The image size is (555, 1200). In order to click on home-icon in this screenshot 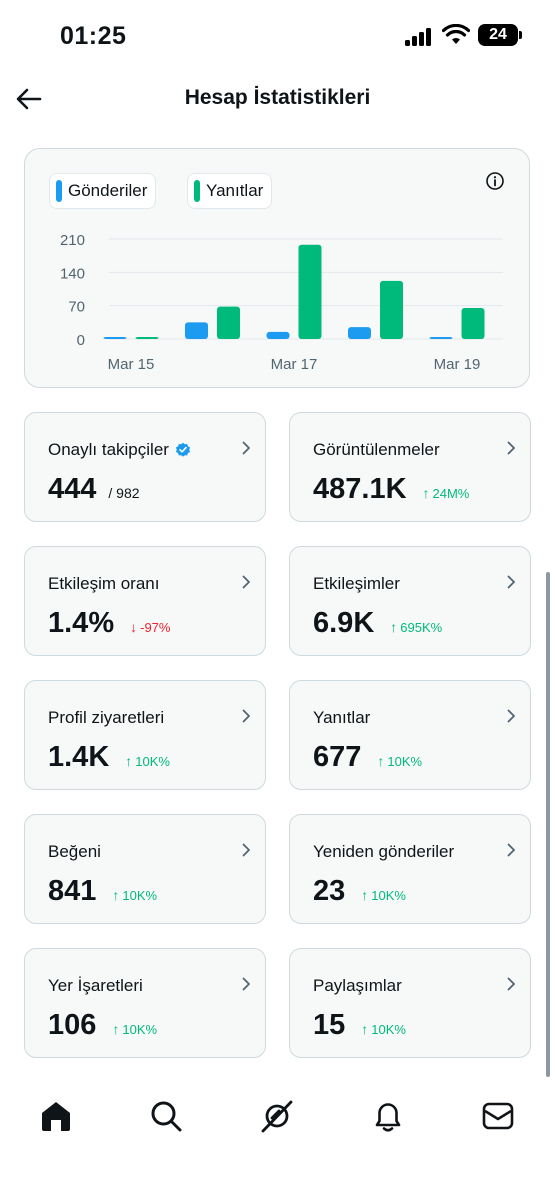, I will do `click(56, 1116)`.